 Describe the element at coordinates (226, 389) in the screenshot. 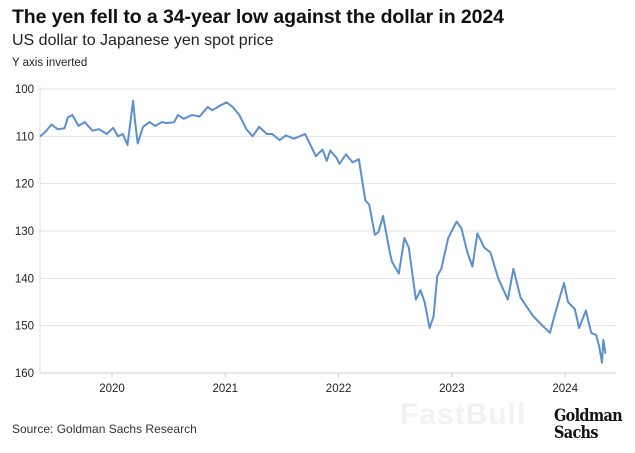

I see `x-tick-label: 2021` at that location.